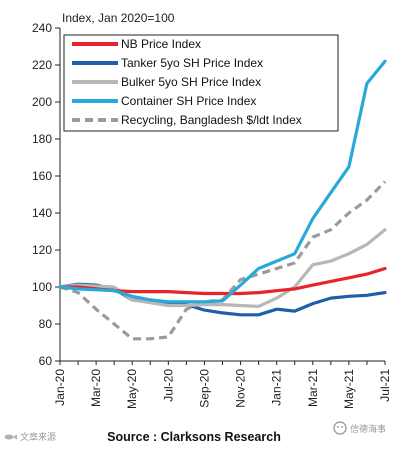  What do you see at coordinates (42, 28) in the screenshot?
I see `y-tick-label: 240` at bounding box center [42, 28].